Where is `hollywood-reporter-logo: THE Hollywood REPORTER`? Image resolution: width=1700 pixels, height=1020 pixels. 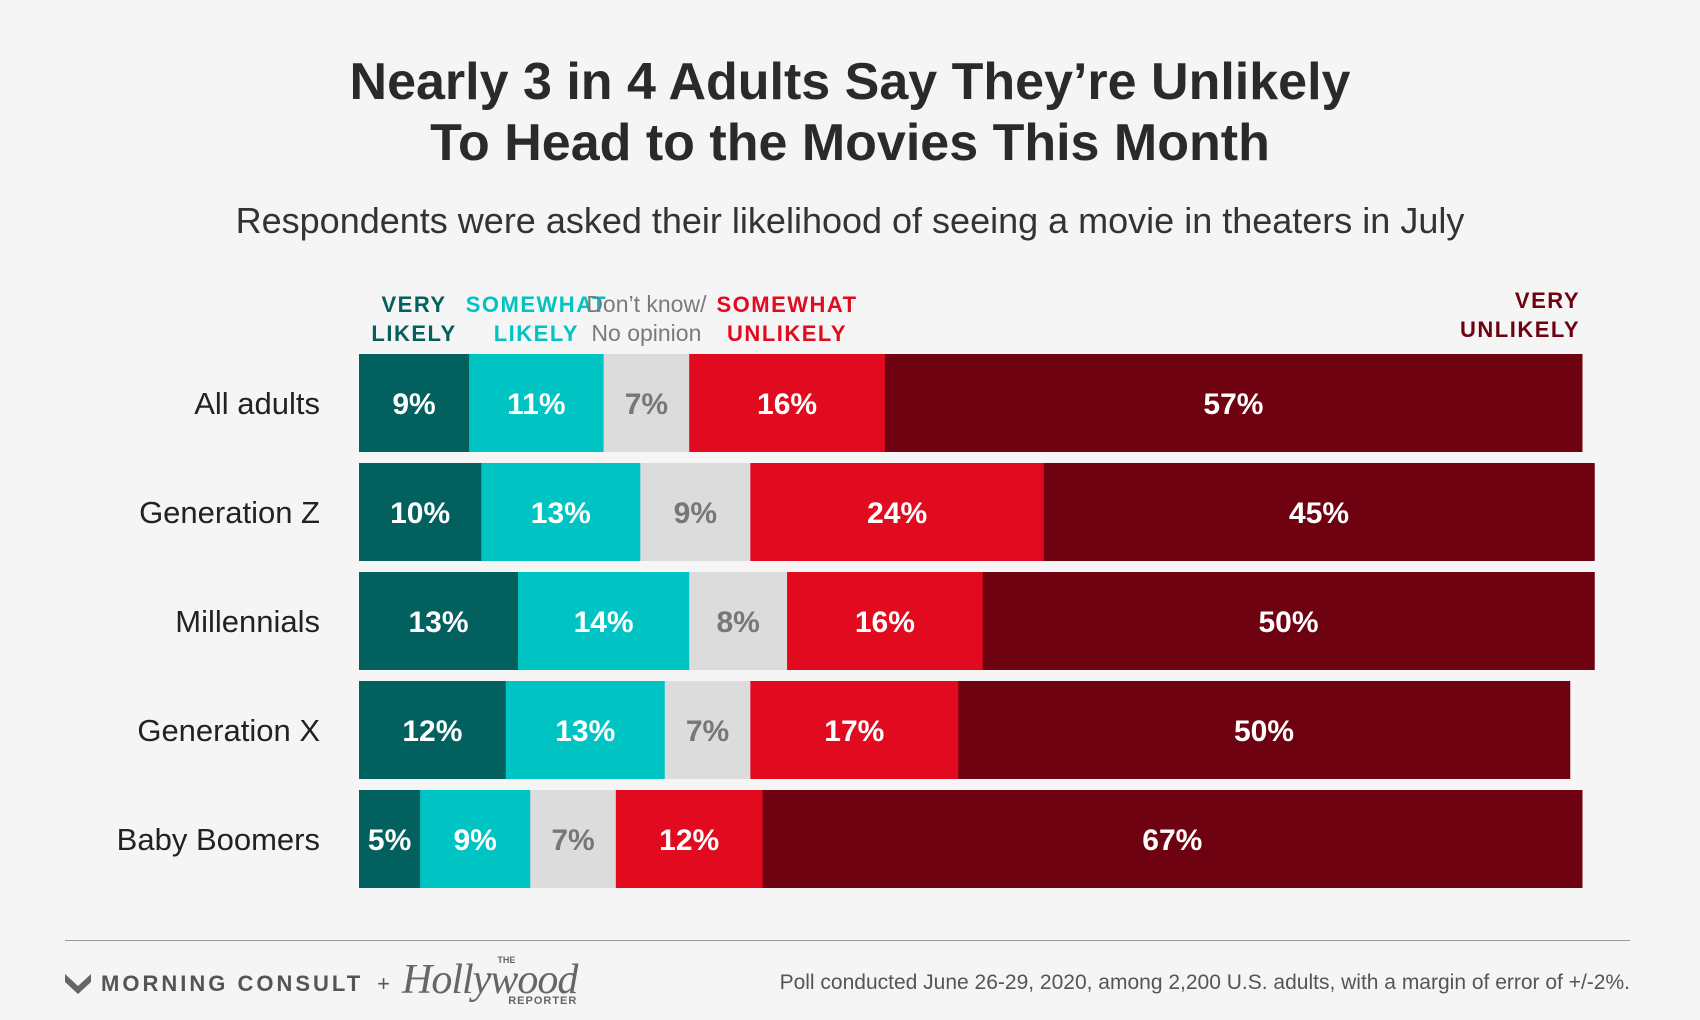 hollywood-reporter-logo: THE Hollywood REPORTER is located at coordinates (490, 981).